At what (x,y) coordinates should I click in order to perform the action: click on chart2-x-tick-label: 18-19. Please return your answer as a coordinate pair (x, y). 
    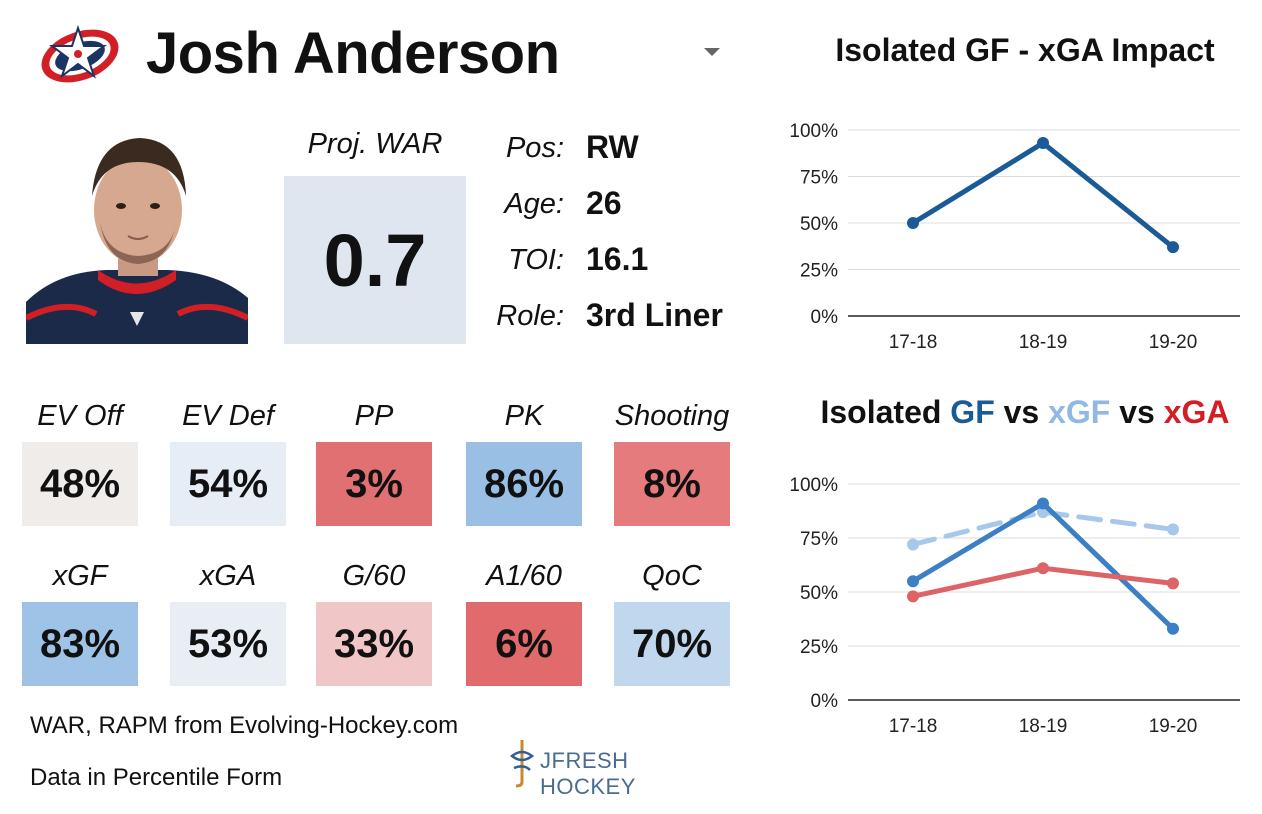
    Looking at the image, I should click on (1043, 726).